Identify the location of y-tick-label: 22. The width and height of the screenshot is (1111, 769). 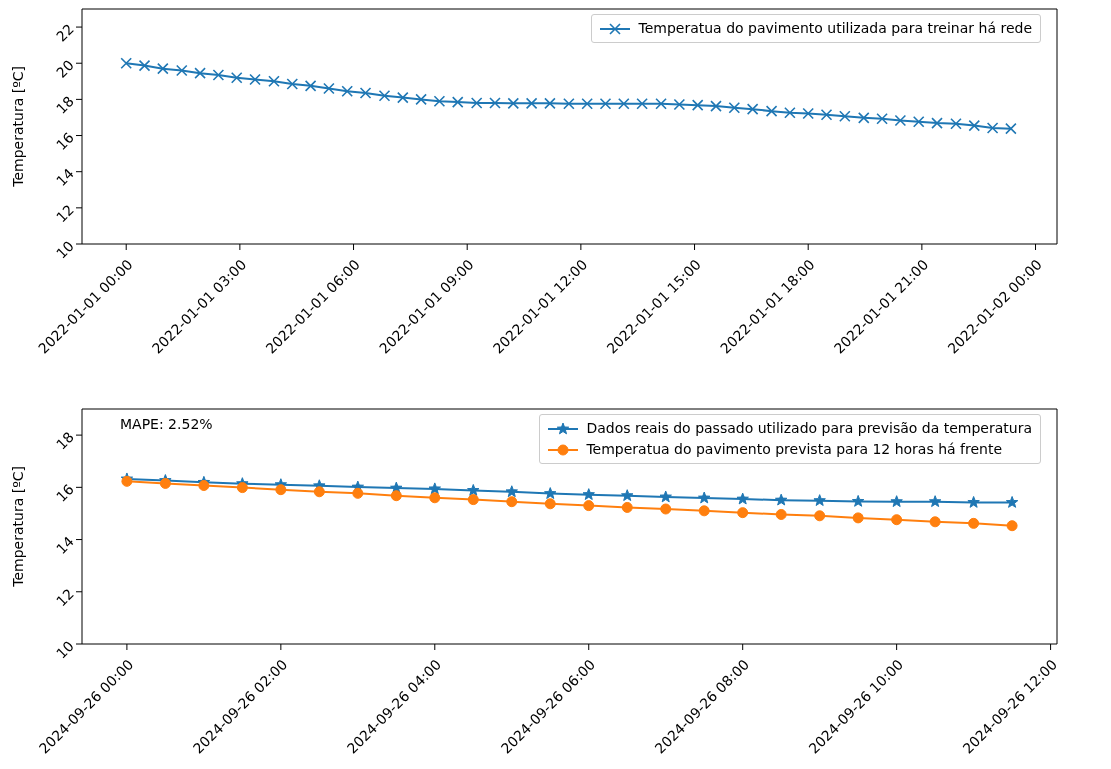
(65, 32).